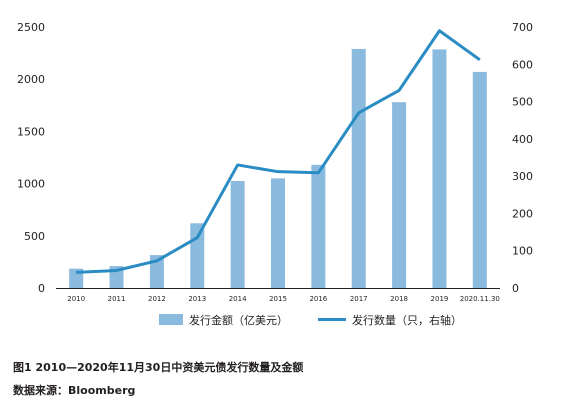 Image resolution: width=579 pixels, height=411 pixels. Describe the element at coordinates (318, 226) in the screenshot. I see `bar-2016` at that location.